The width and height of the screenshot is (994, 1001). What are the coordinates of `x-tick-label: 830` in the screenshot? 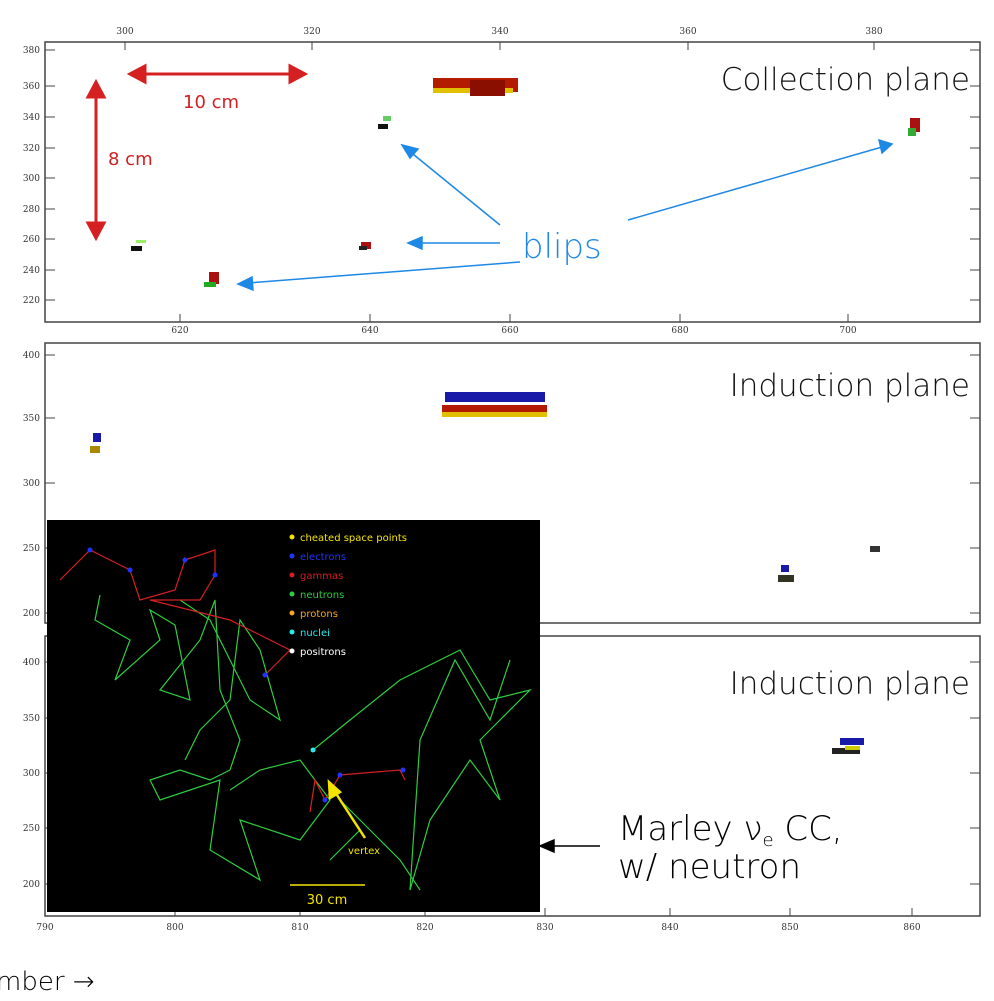 It's located at (544, 928).